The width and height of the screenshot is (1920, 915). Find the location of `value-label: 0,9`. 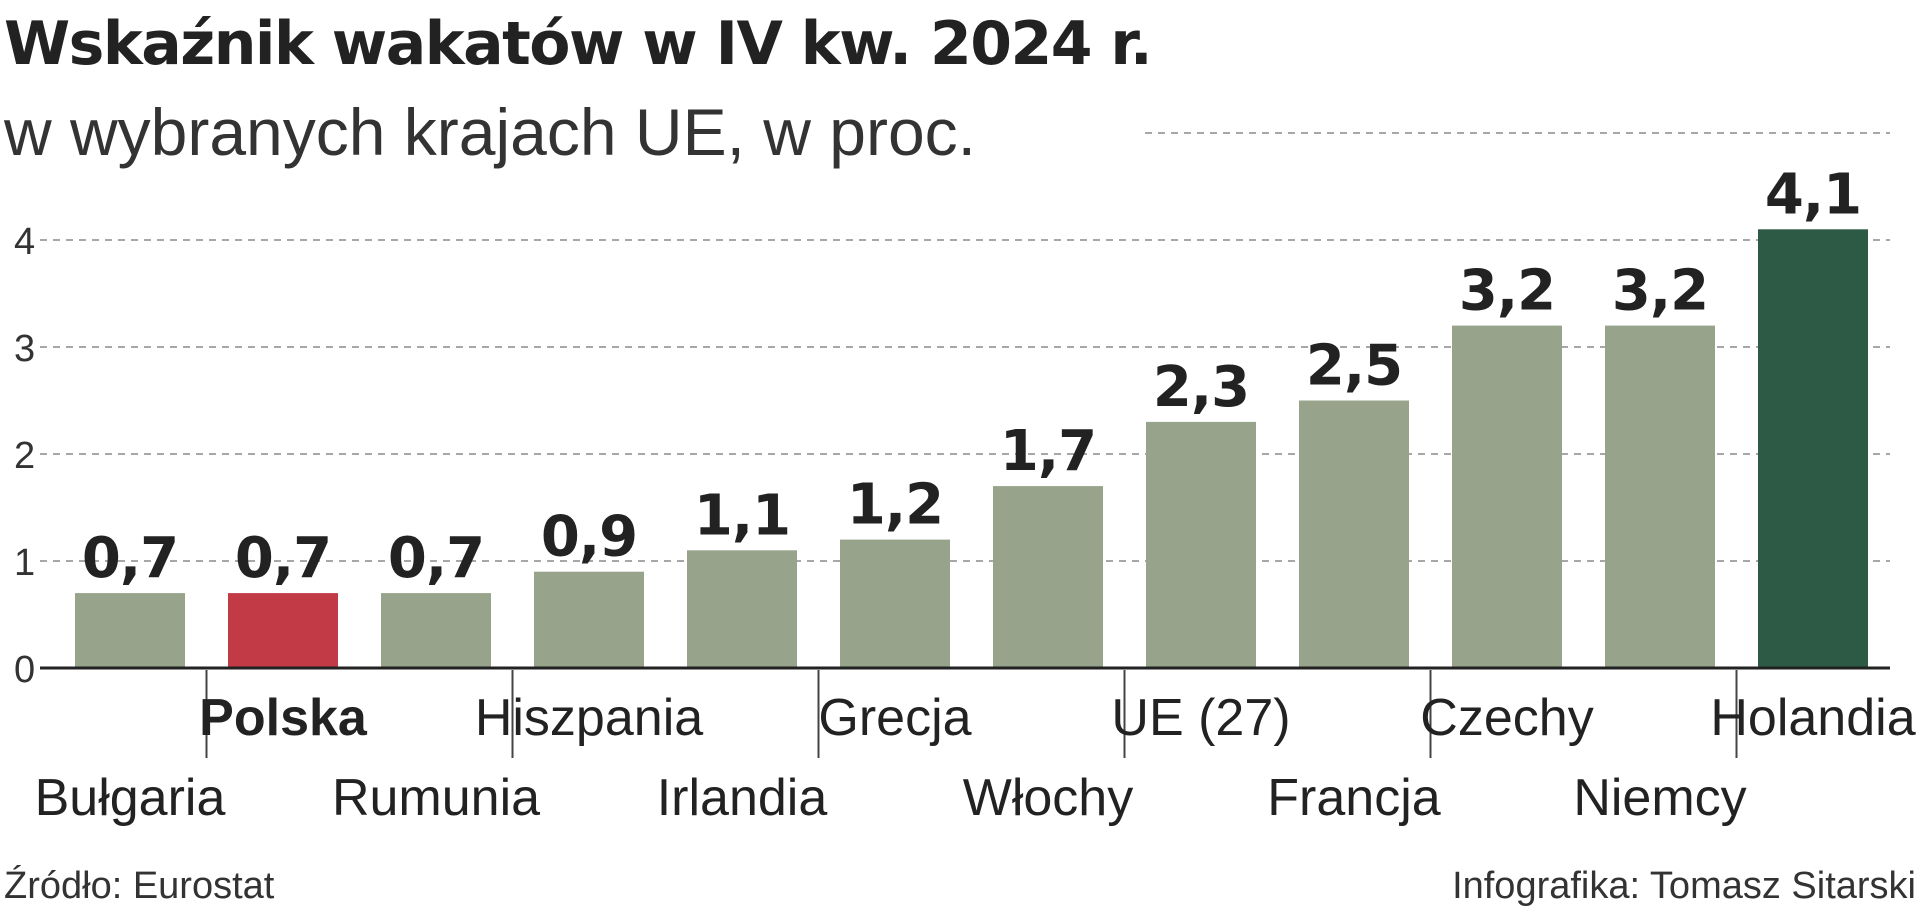

value-label: 0,9 is located at coordinates (589, 537).